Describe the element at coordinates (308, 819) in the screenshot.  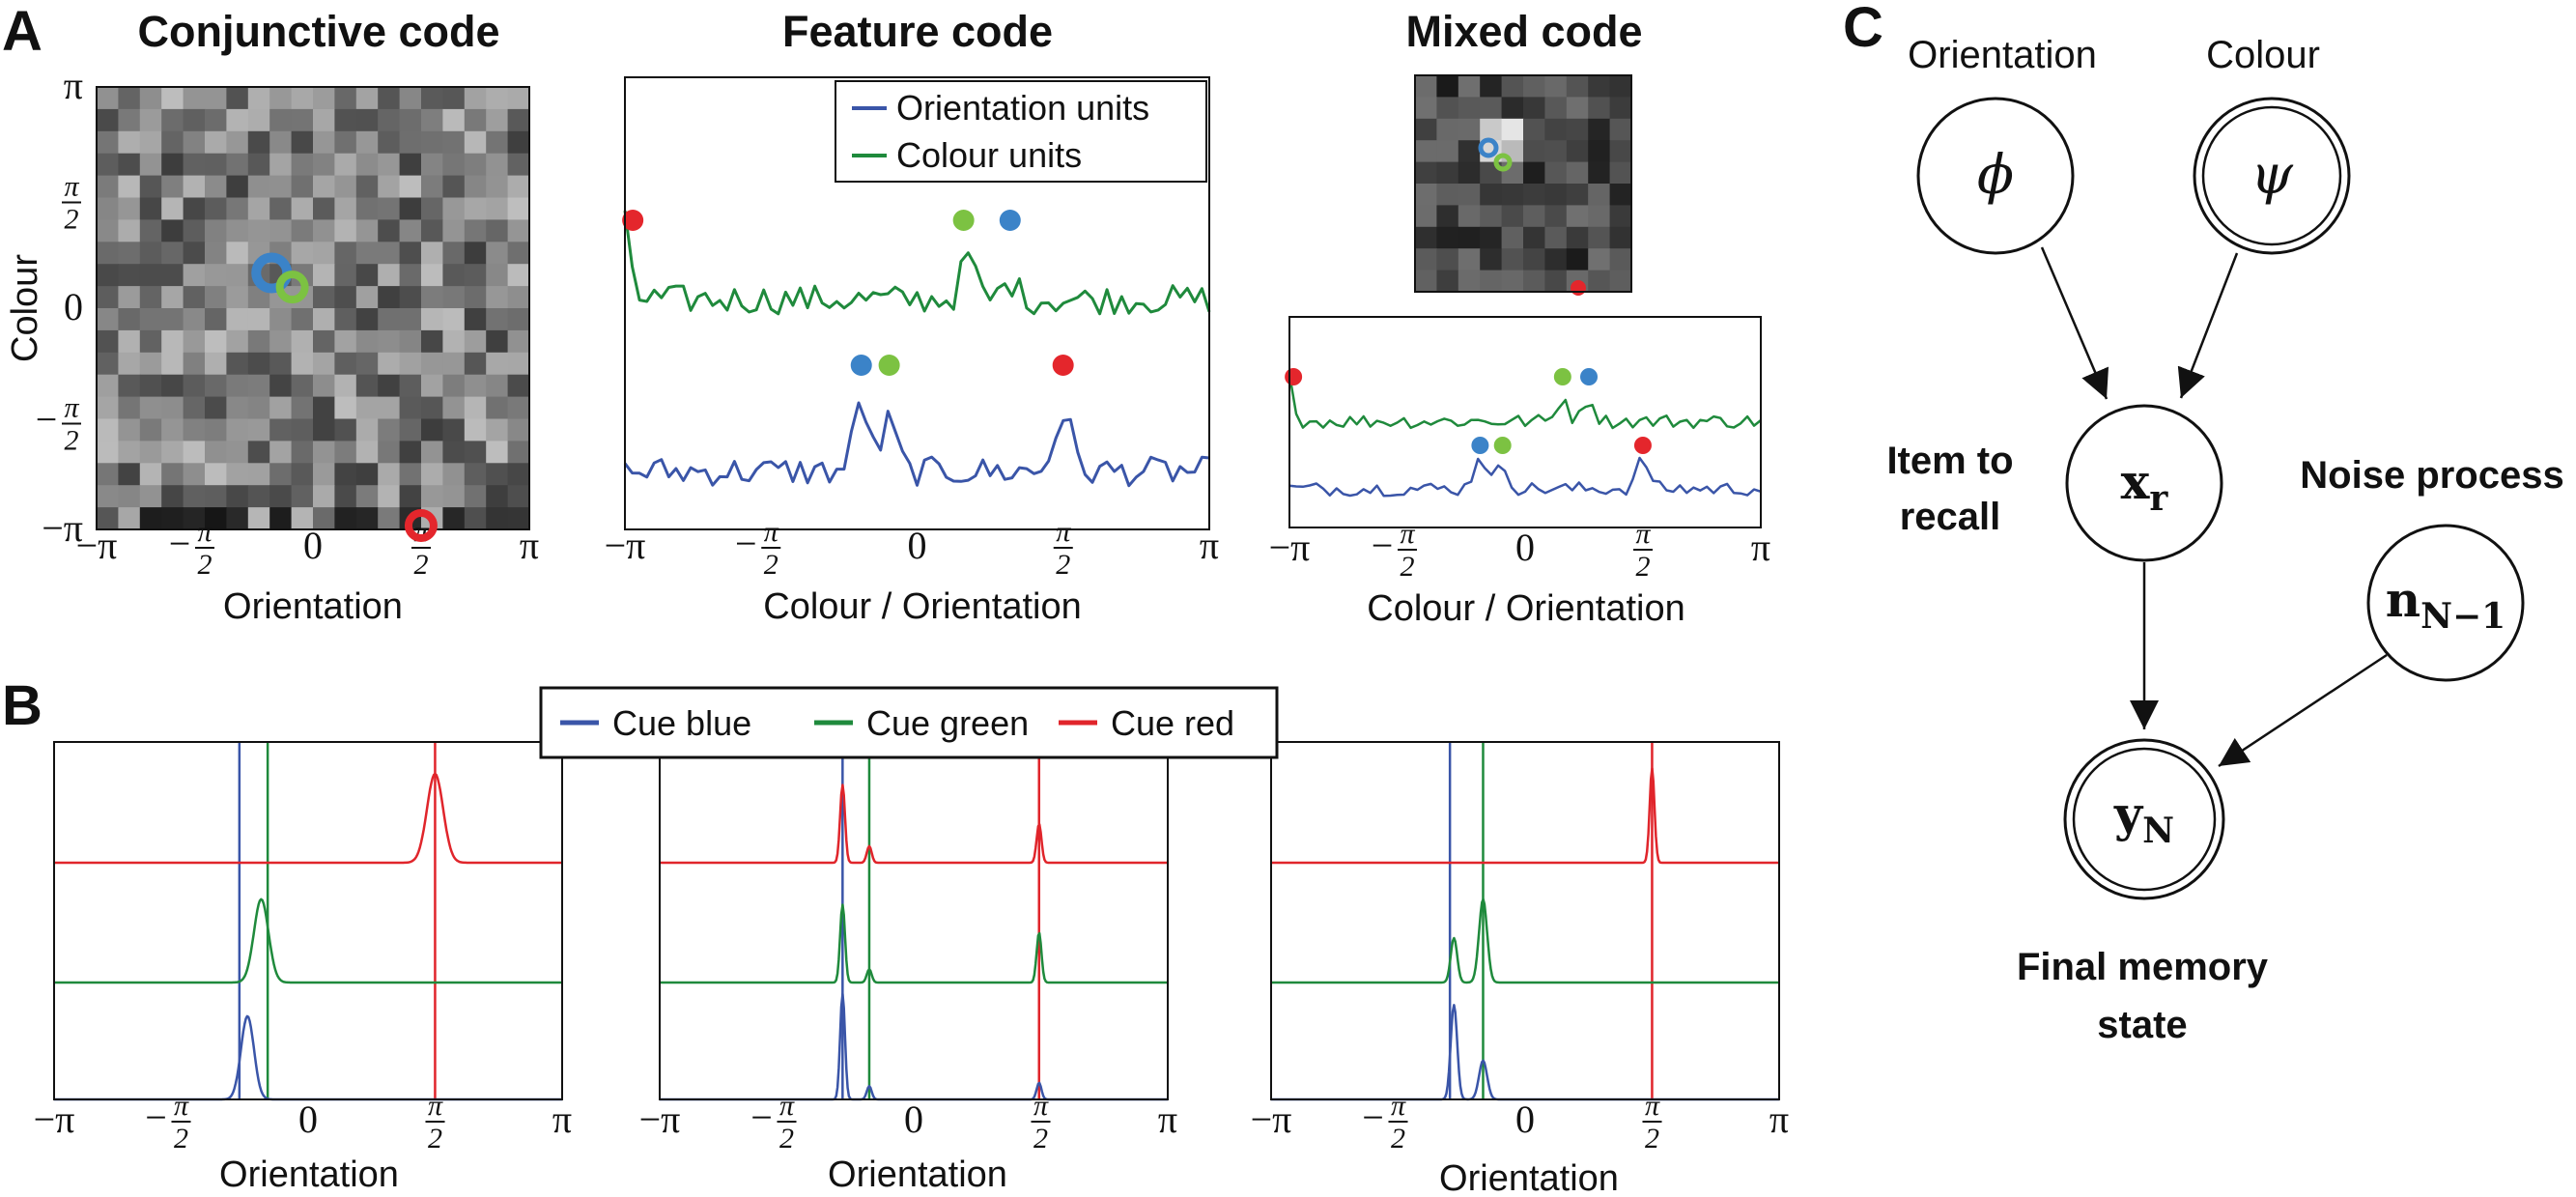
I see `b1-curve-red` at that location.